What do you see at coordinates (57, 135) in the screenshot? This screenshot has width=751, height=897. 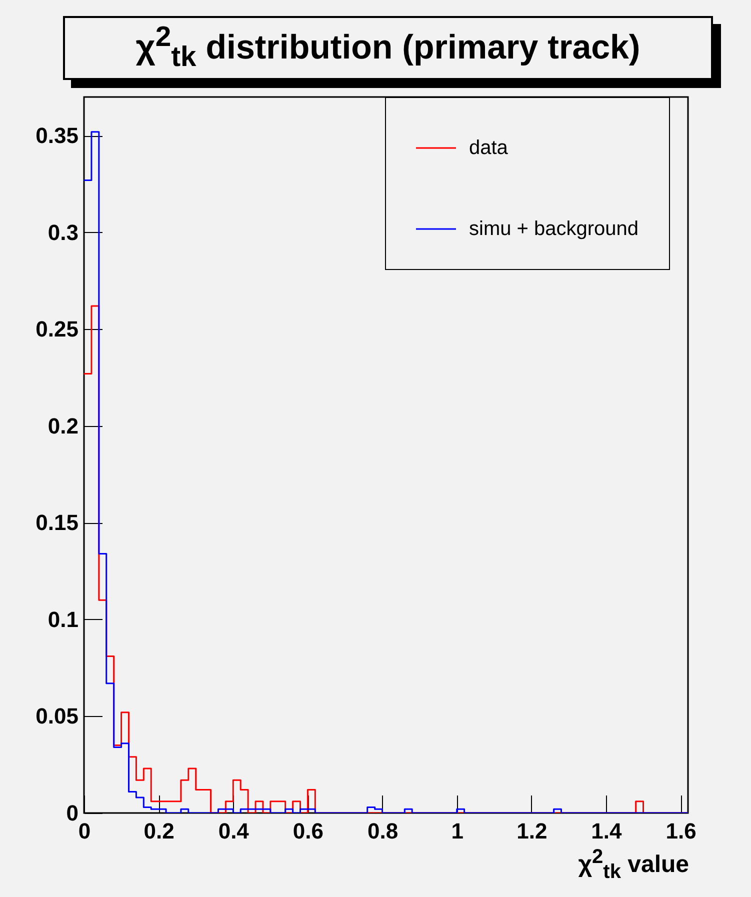 I see `y-tick-label: 0.35` at bounding box center [57, 135].